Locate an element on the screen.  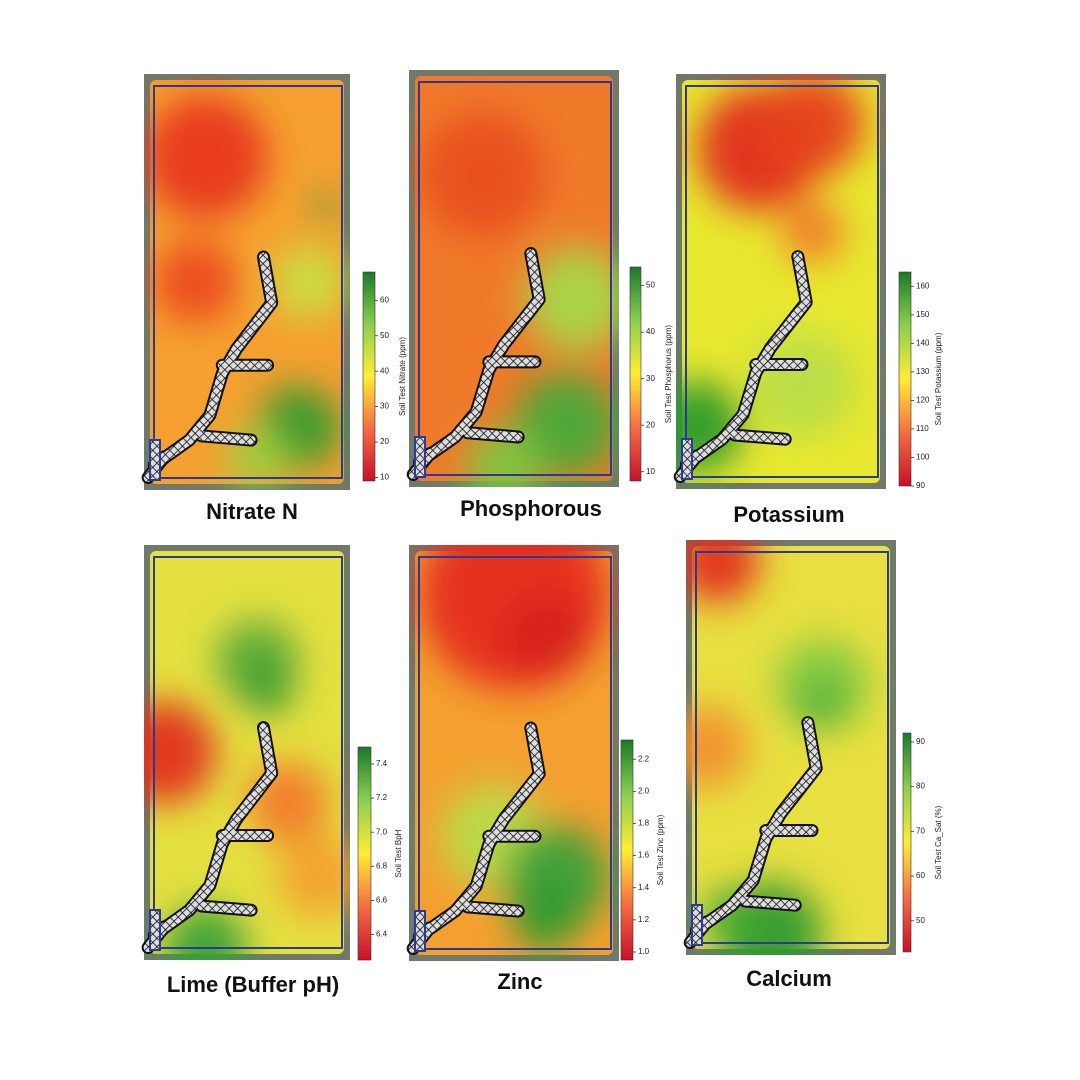
colorbar-tick-label: 100 is located at coordinates (923, 457).